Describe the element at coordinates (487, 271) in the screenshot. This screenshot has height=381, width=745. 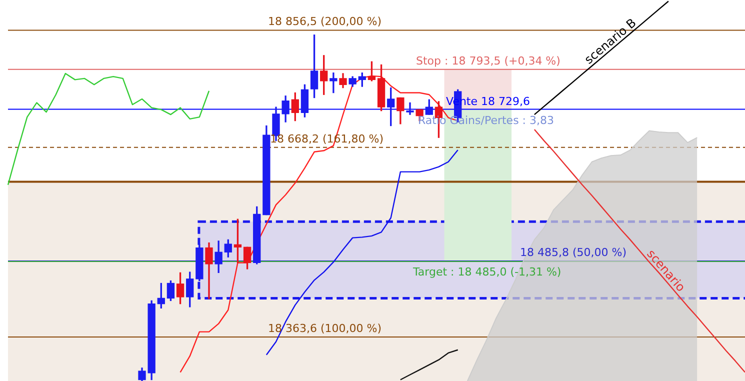
I see `ref-line-label: Target : 18 485,0 (-1,31 %)` at that location.